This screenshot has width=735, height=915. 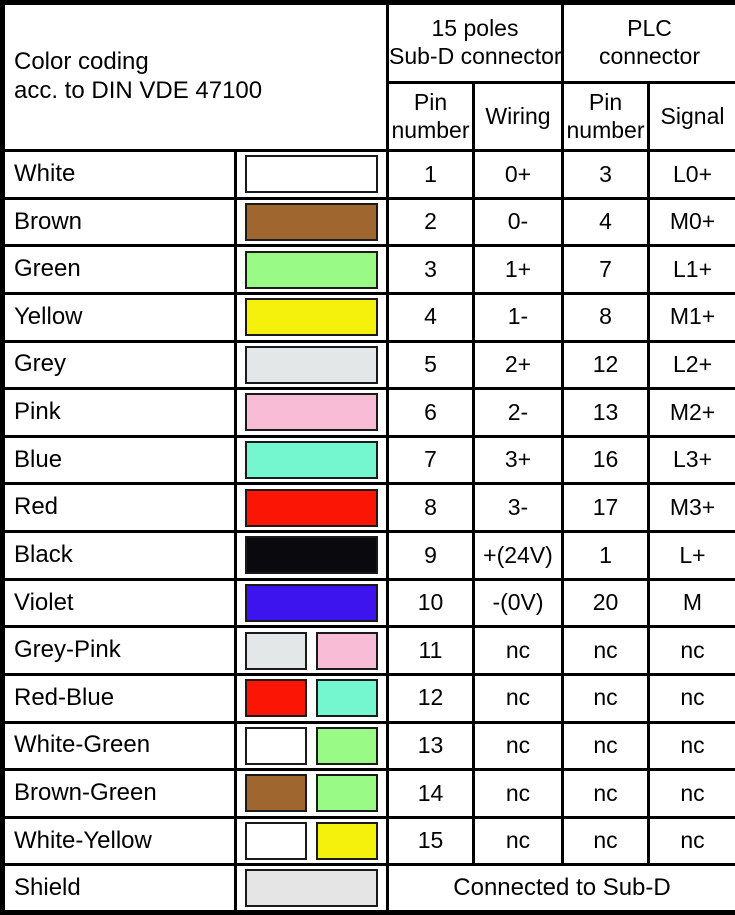 I want to click on signal-value: M1+, so click(x=690, y=317).